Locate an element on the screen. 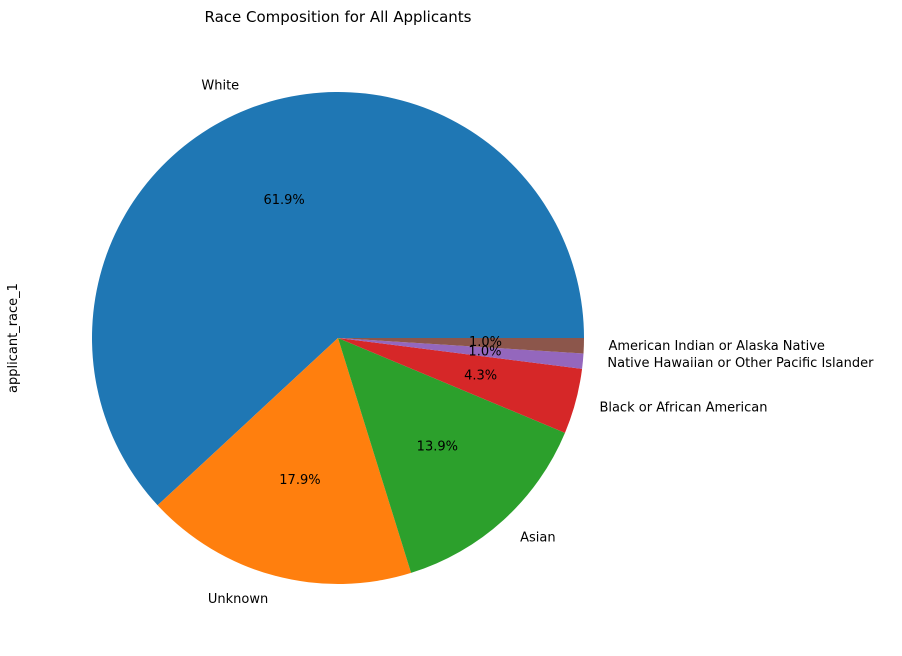  slice-percent-label: 13.9% is located at coordinates (437, 447).